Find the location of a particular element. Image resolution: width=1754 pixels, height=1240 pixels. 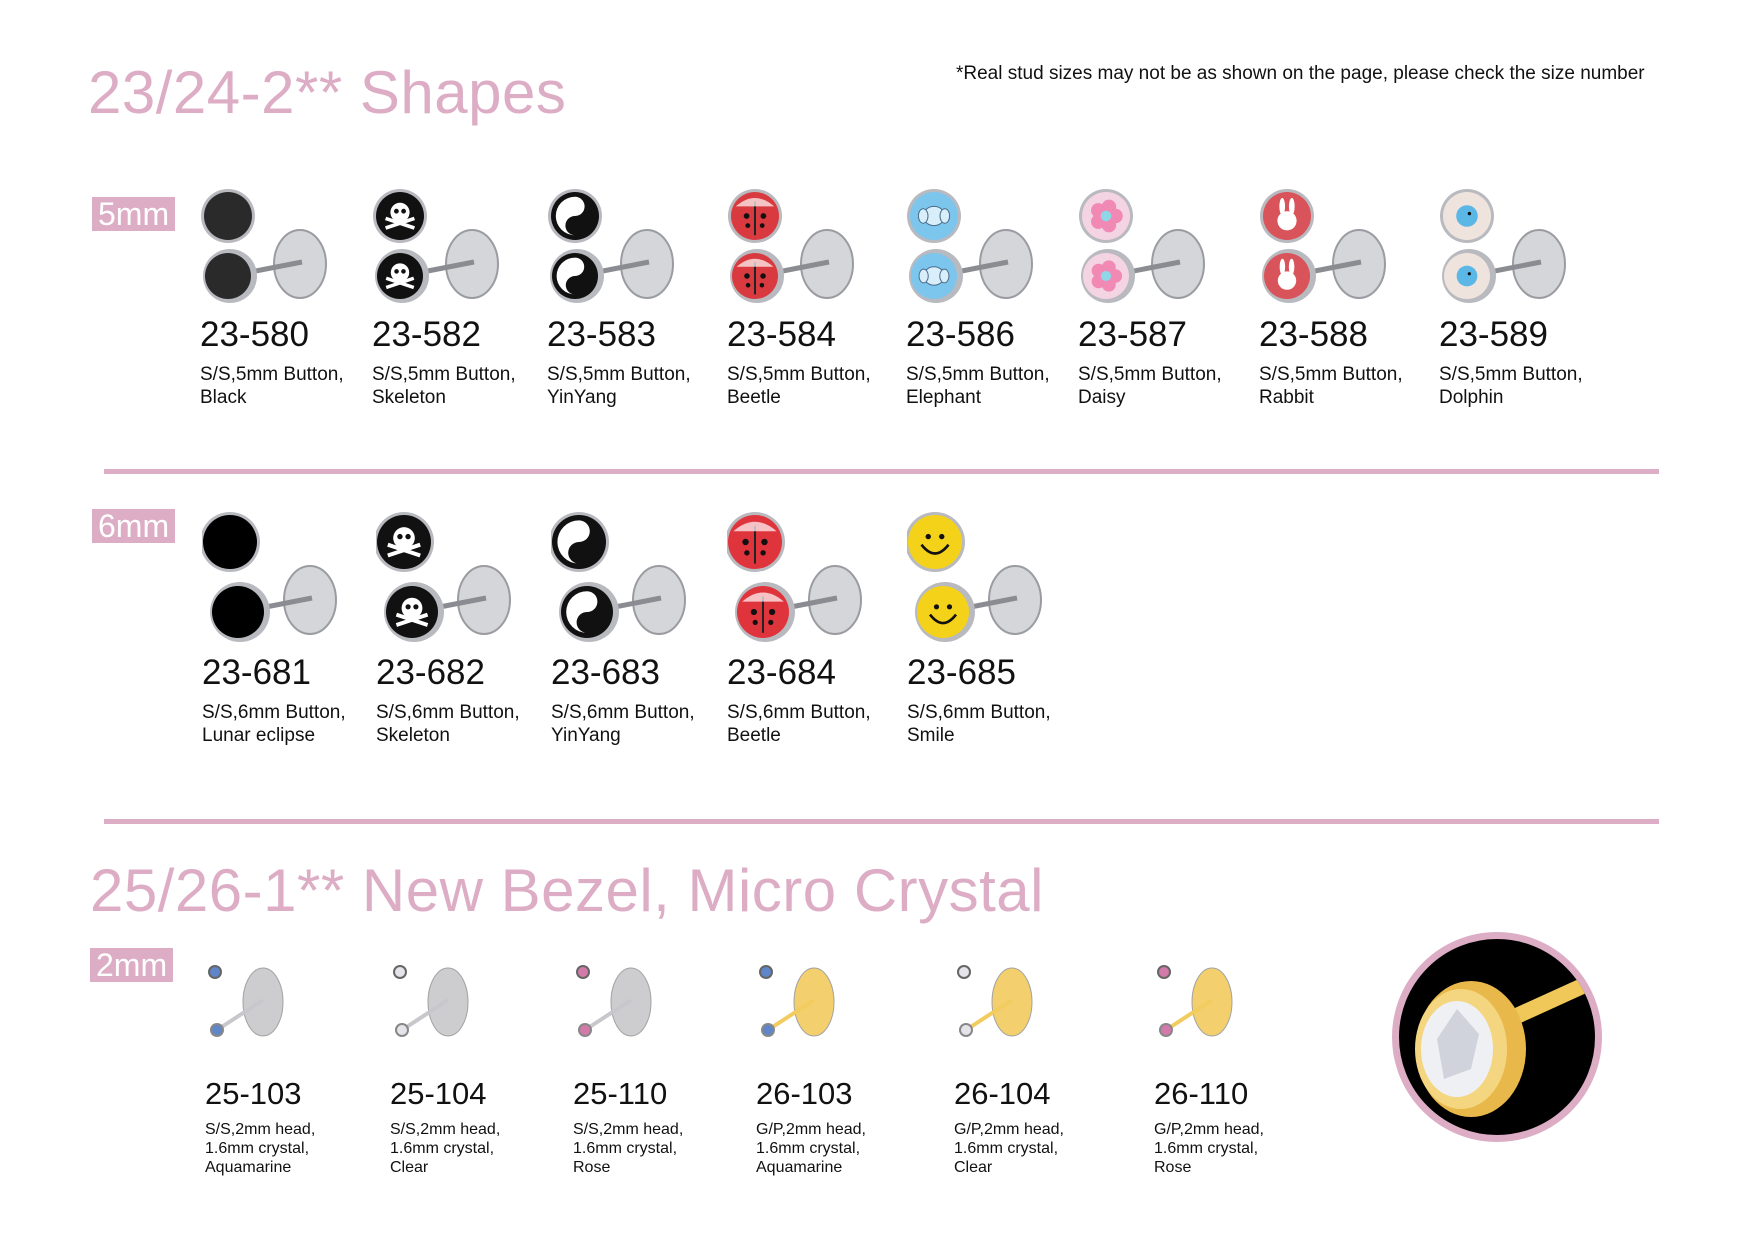

product-item: 26-110 G/P,2mm head, 1.6mm crystal, Rose is located at coordinates (1239, 1068).